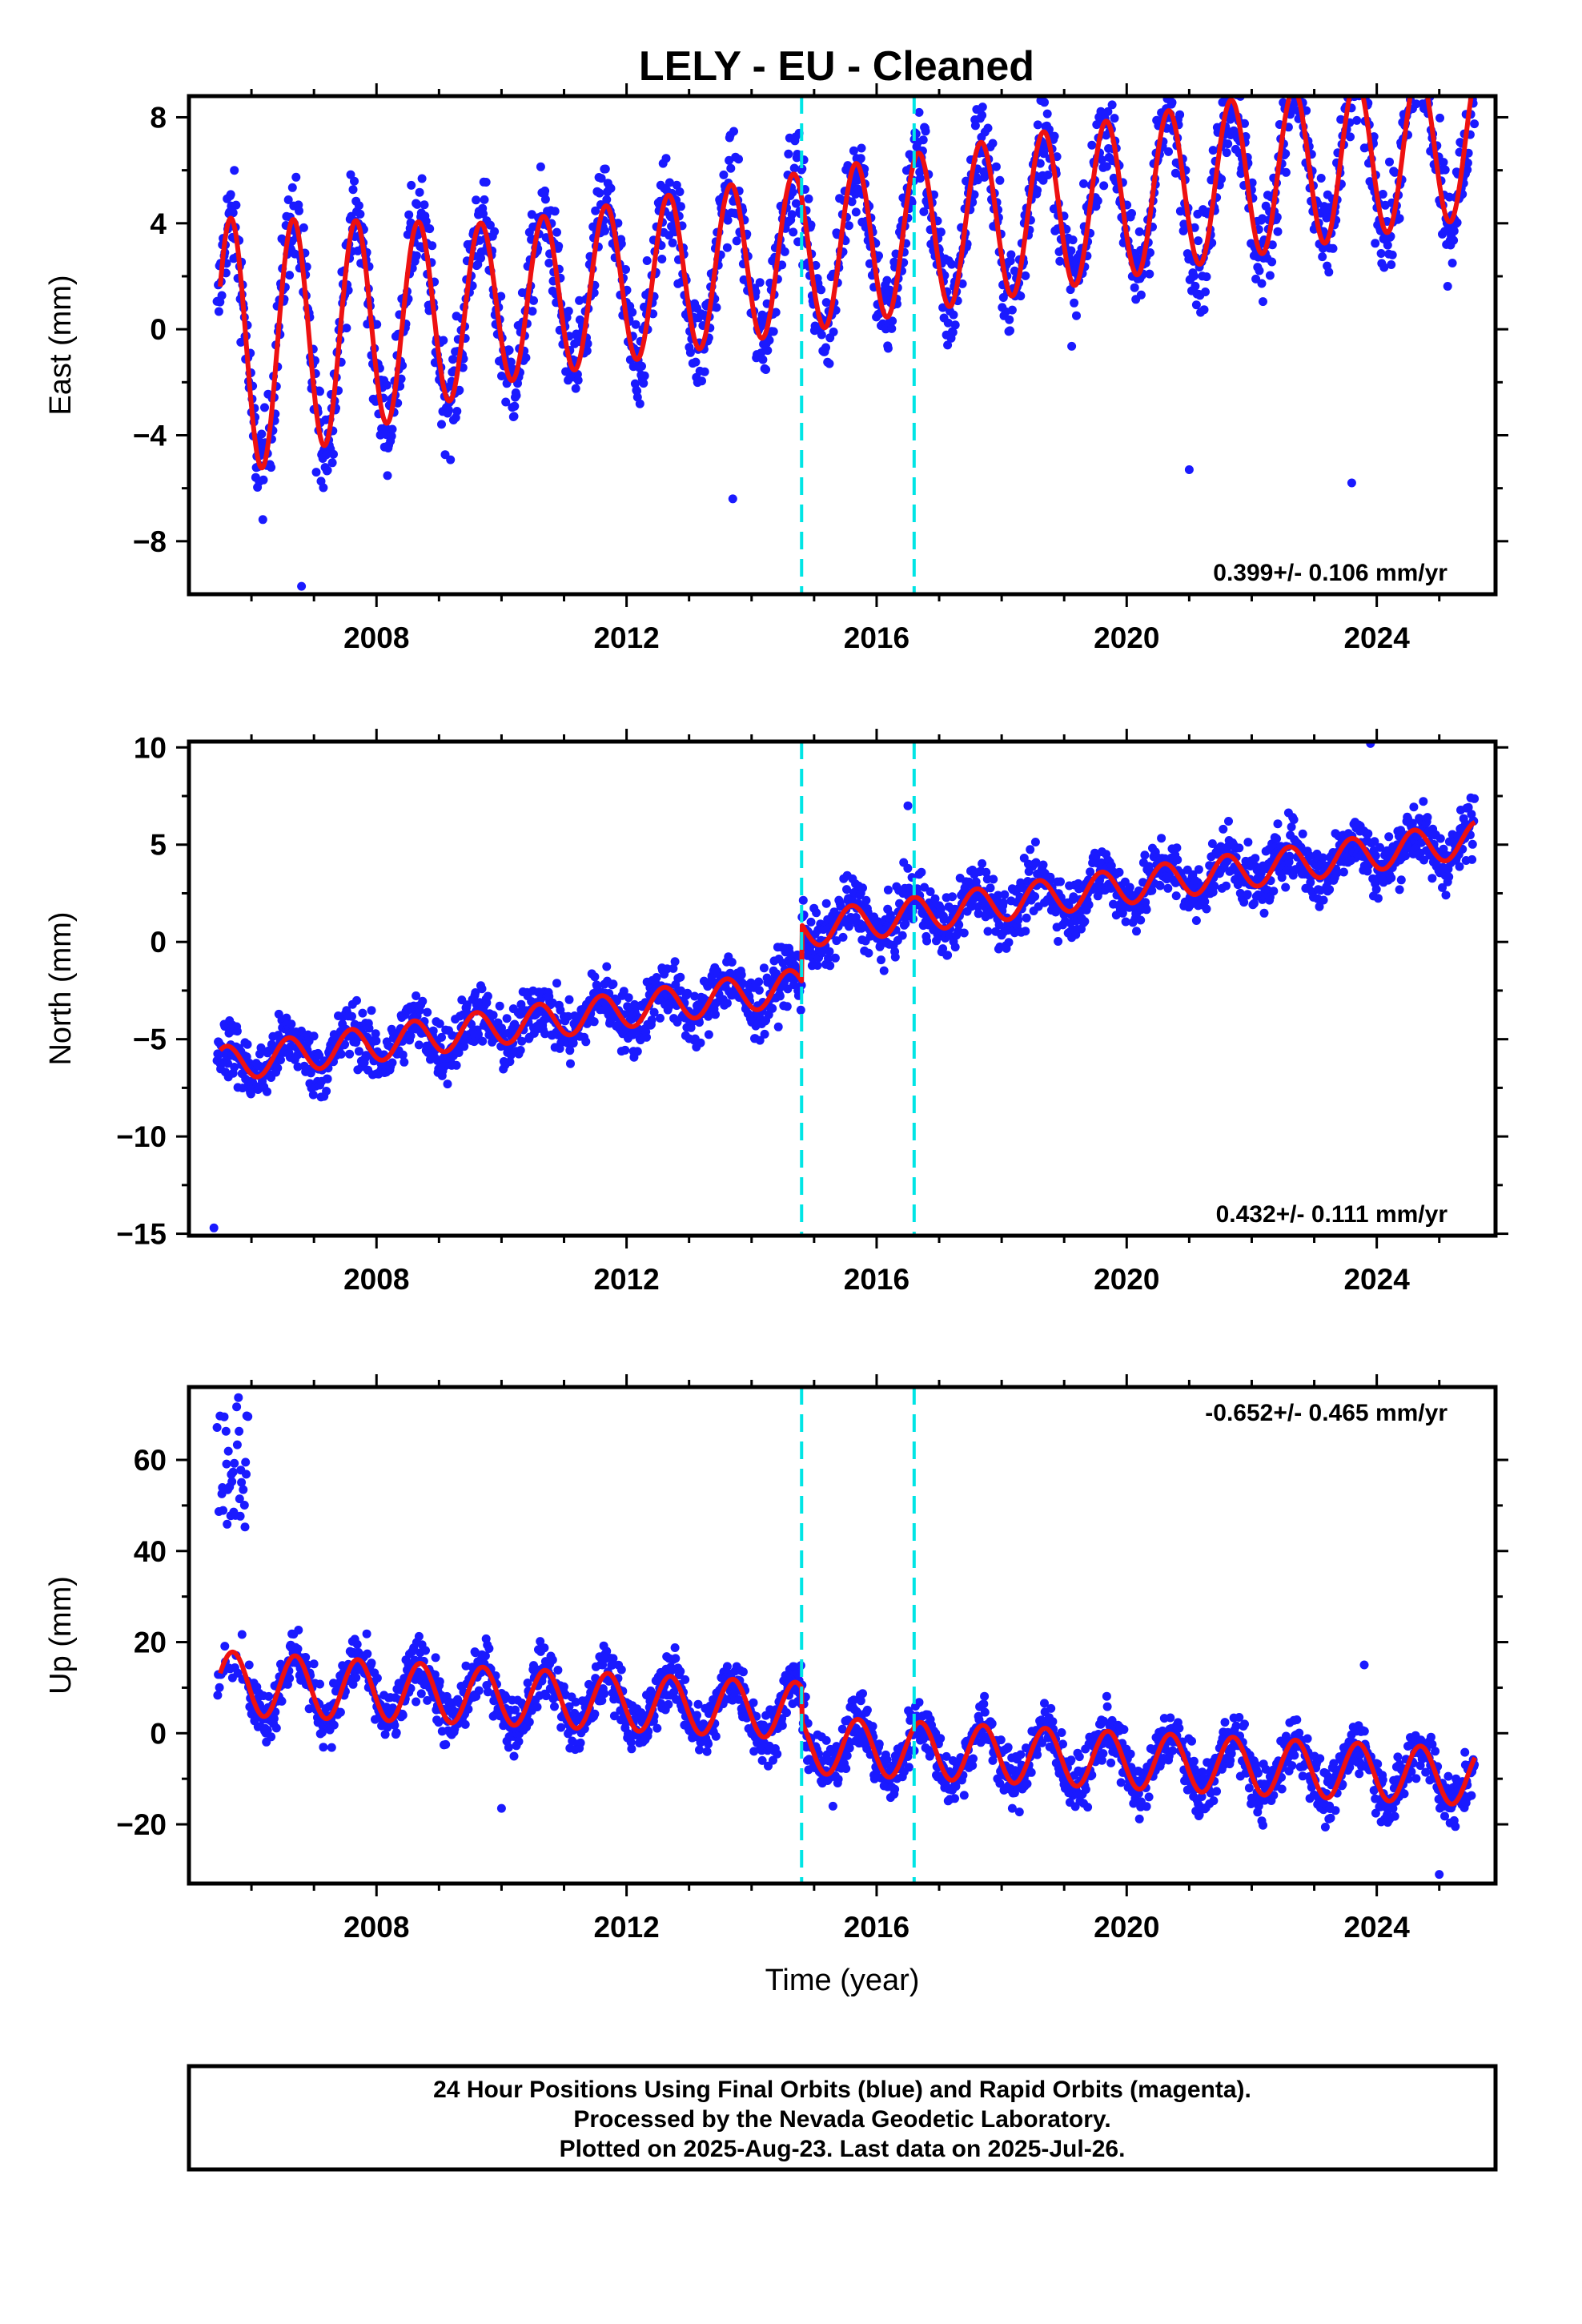  Describe the element at coordinates (1377, 637) in the screenshot. I see `east-x-tick-label: 2024` at that location.